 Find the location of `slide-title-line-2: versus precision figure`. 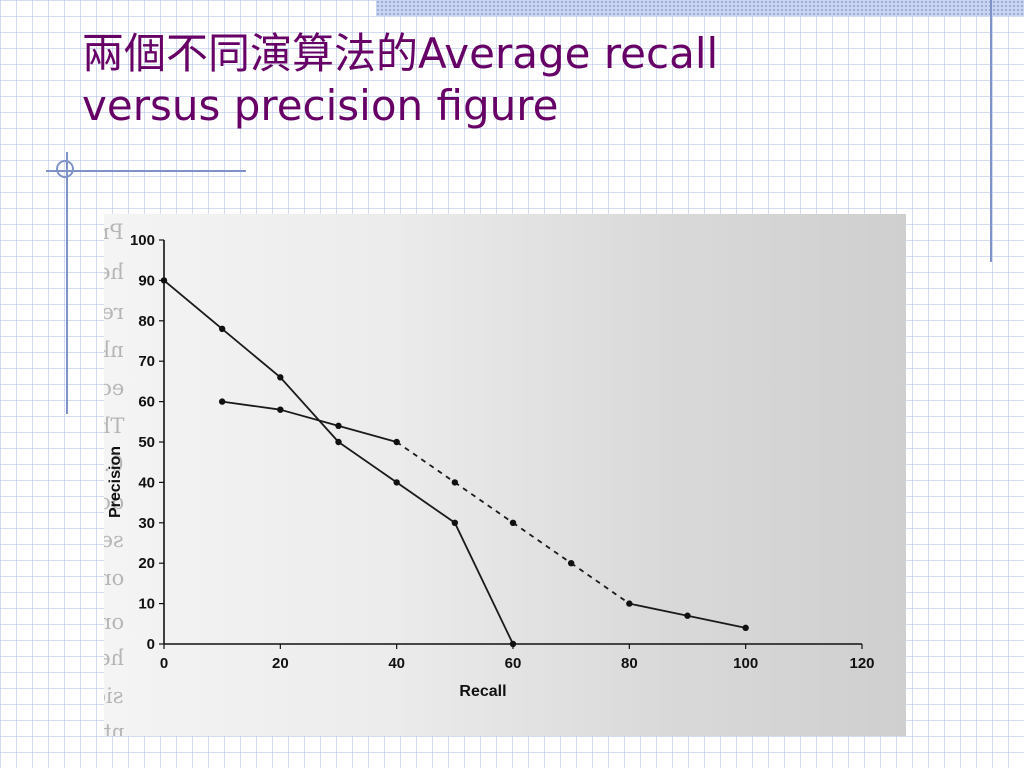

slide-title-line-2: versus precision figure is located at coordinates (320, 105).